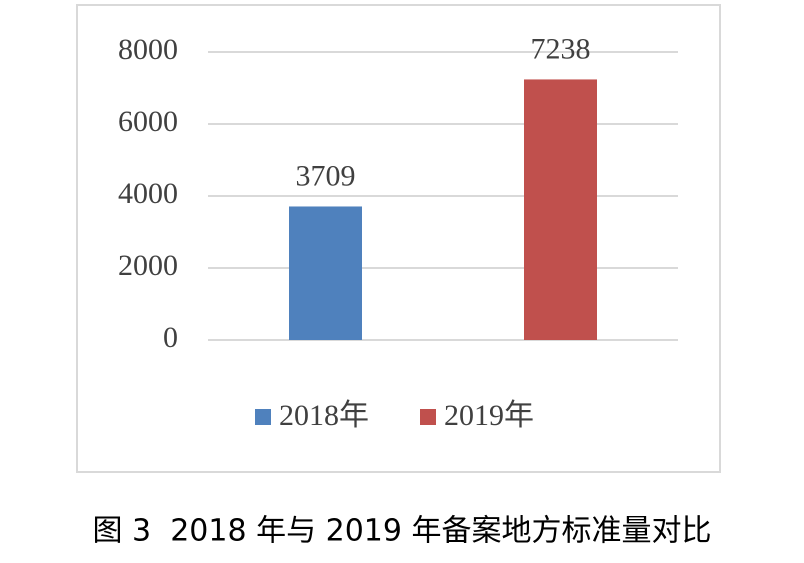 The height and width of the screenshot is (563, 804). What do you see at coordinates (148, 49) in the screenshot?
I see `y-tick-label: 8000` at bounding box center [148, 49].